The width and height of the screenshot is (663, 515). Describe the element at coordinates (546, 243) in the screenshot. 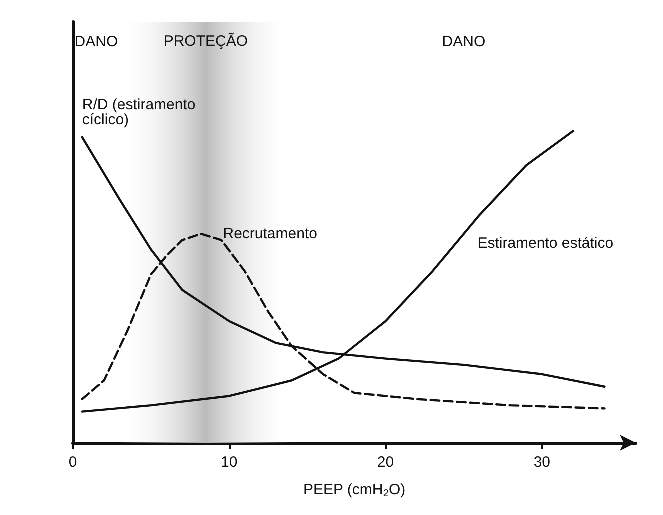

I see `series-label: Estiramento estático` at that location.